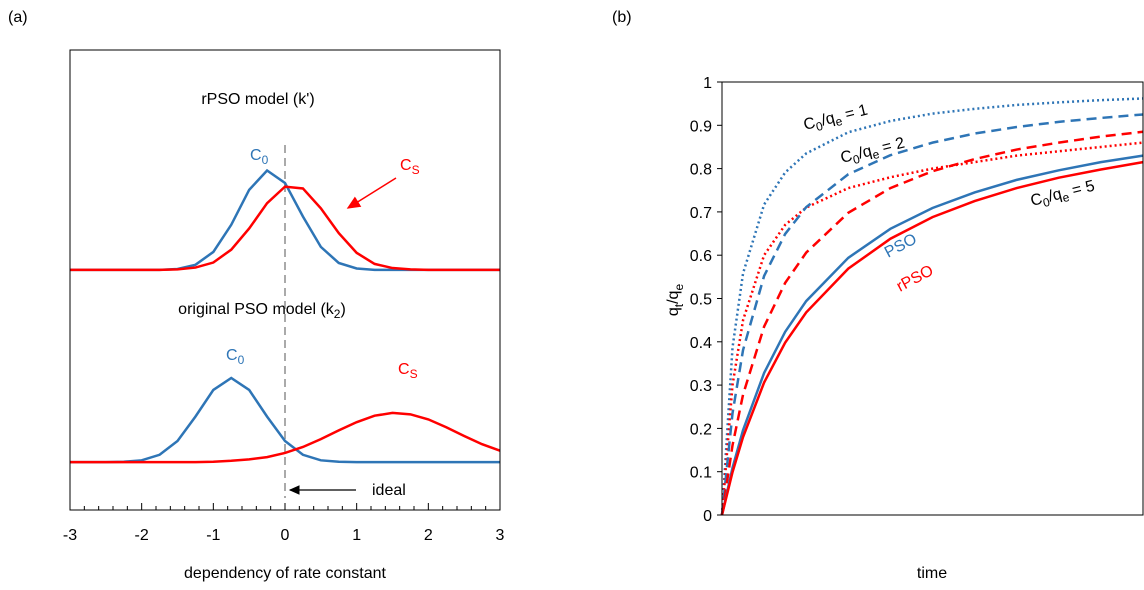  Describe the element at coordinates (356, 535) in the screenshot. I see `x-tick-label: 1` at that location.